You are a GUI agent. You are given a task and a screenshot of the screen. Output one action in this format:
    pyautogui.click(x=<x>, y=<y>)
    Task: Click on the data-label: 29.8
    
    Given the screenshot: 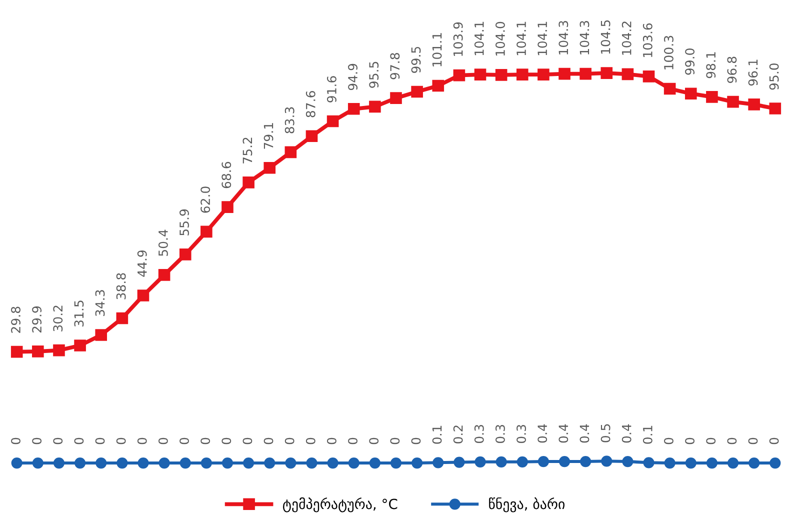 What is the action you would take?
    pyautogui.click(x=15, y=319)
    